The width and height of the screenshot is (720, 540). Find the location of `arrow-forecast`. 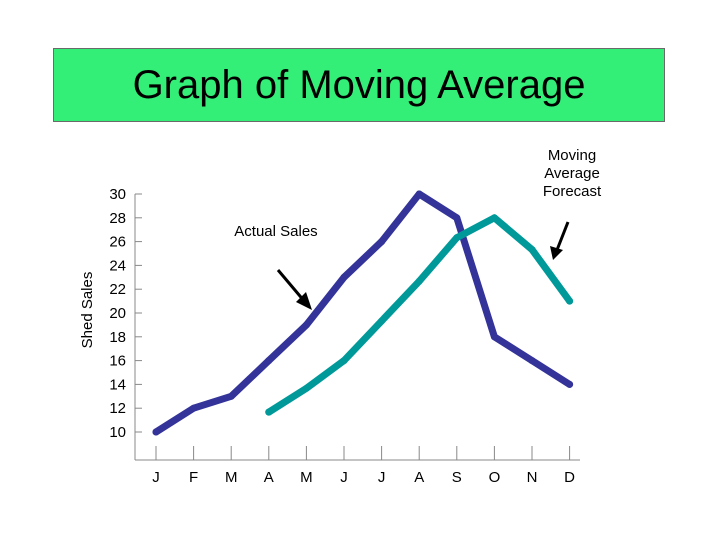

arrow-forecast is located at coordinates (562, 236).